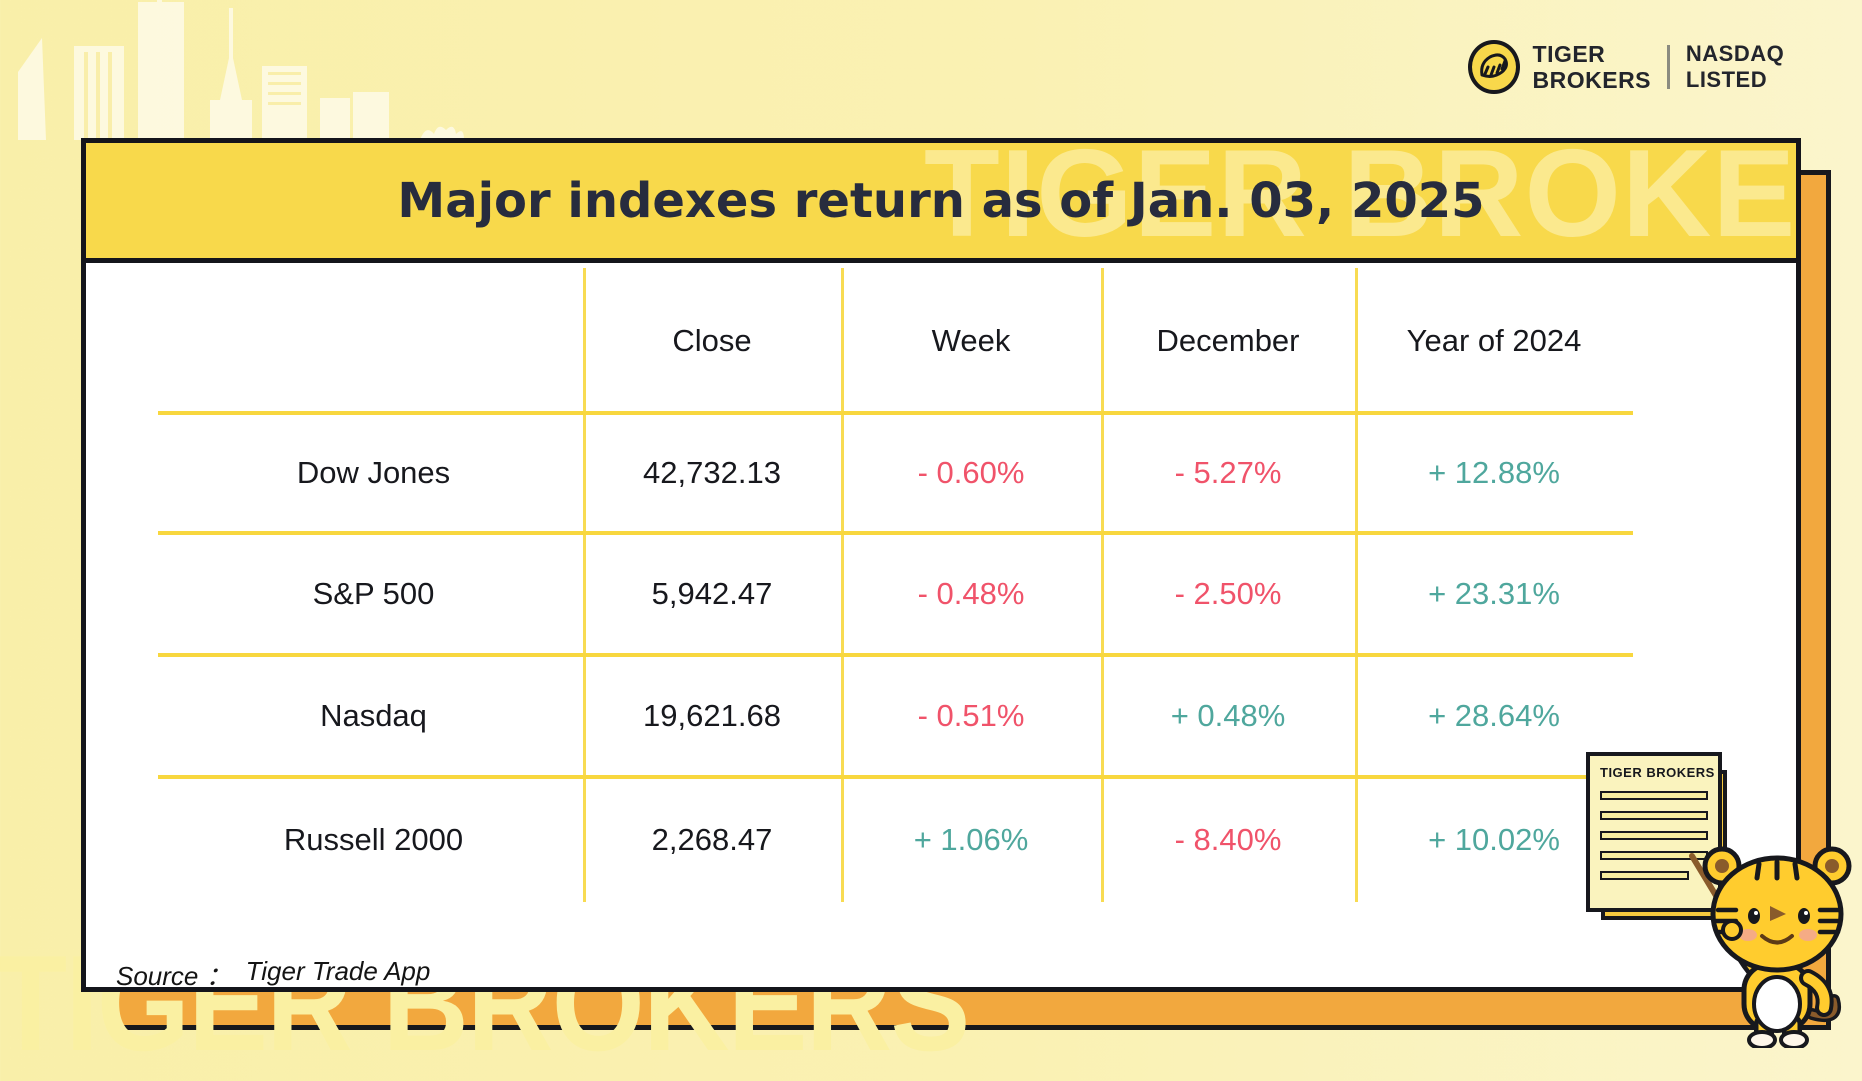  What do you see at coordinates (712, 340) in the screenshot?
I see `header-close: Close` at bounding box center [712, 340].